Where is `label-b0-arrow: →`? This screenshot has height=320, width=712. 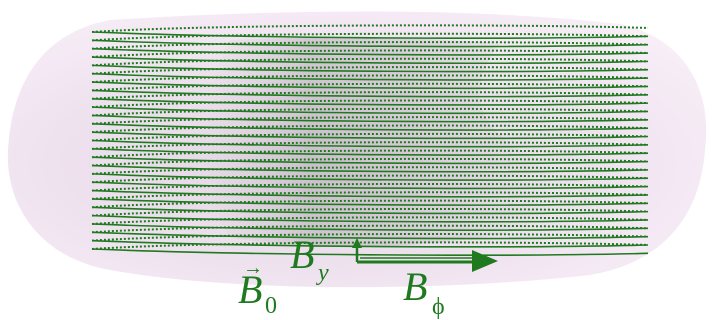 label-b0-arrow: → is located at coordinates (253, 268).